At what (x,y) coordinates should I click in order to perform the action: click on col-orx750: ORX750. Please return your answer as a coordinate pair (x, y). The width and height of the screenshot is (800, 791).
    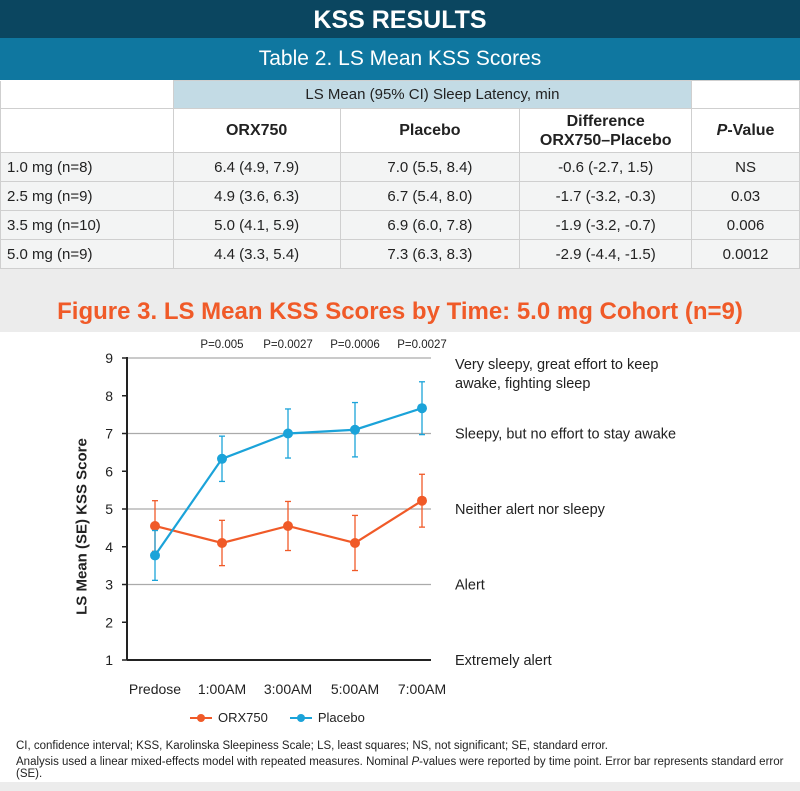
    Looking at the image, I should click on (256, 130).